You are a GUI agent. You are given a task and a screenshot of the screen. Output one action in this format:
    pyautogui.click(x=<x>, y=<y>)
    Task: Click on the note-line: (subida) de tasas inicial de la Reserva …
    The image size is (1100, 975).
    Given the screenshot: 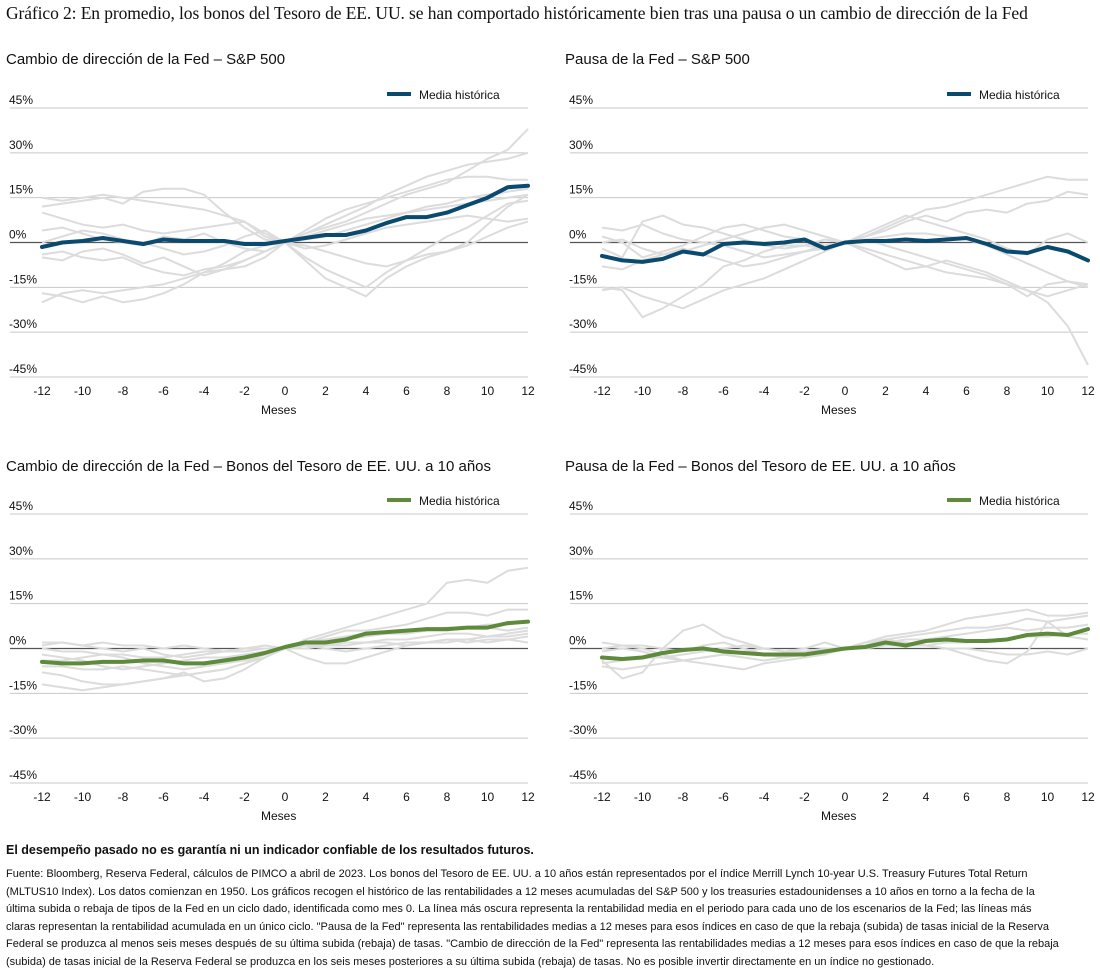 What is the action you would take?
    pyautogui.click(x=470, y=961)
    